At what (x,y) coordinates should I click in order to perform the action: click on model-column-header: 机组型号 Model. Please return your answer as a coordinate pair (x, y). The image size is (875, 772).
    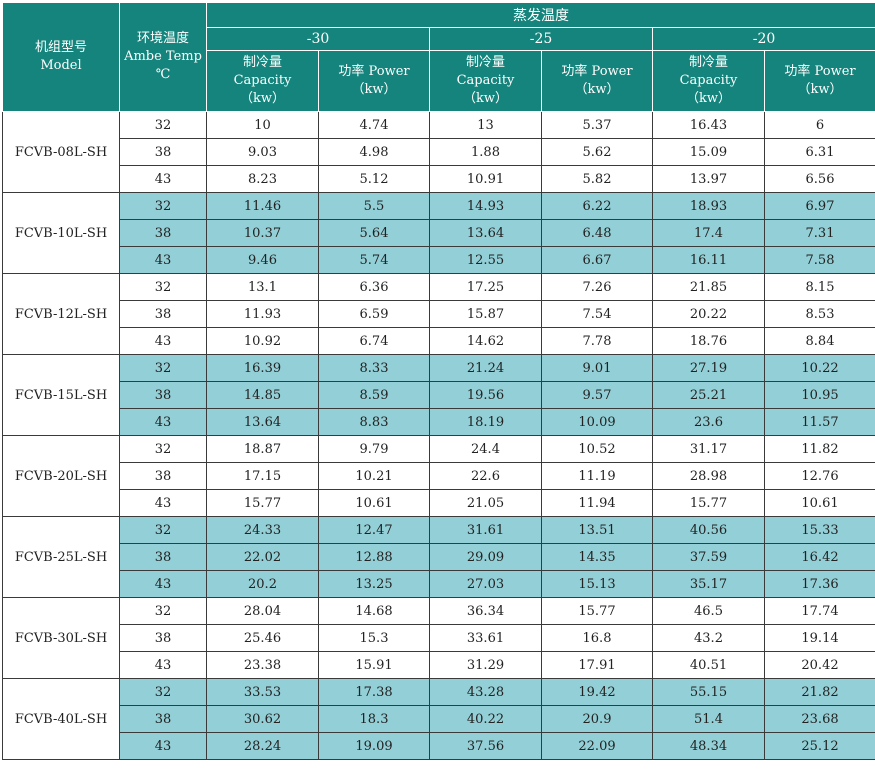
    Looking at the image, I should click on (61, 57).